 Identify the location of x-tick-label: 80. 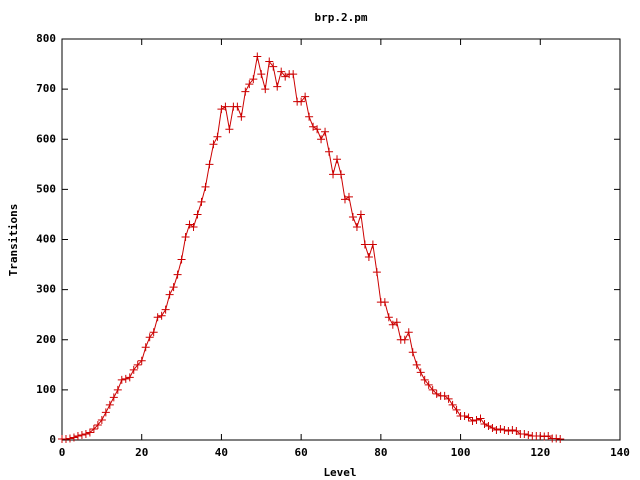
(380, 452).